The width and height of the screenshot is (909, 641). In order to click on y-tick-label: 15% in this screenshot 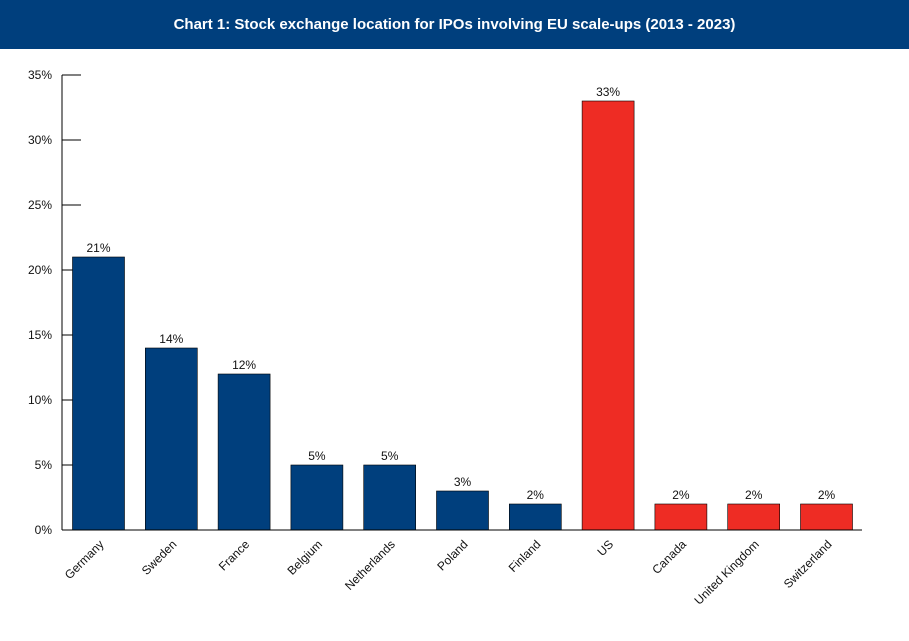, I will do `click(40, 335)`.